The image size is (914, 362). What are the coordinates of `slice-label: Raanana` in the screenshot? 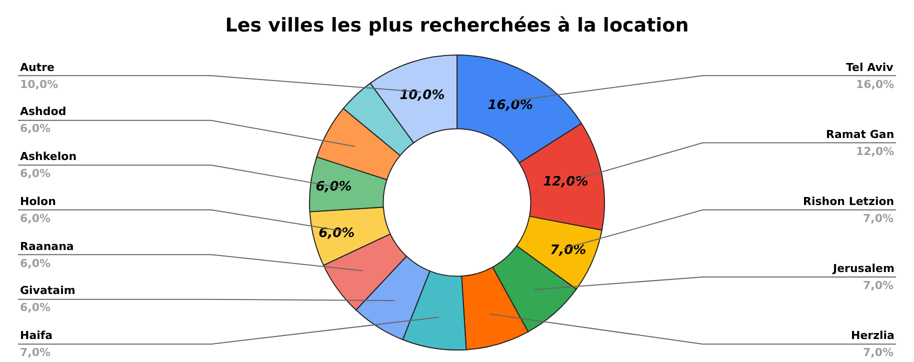 It's located at (47, 246).